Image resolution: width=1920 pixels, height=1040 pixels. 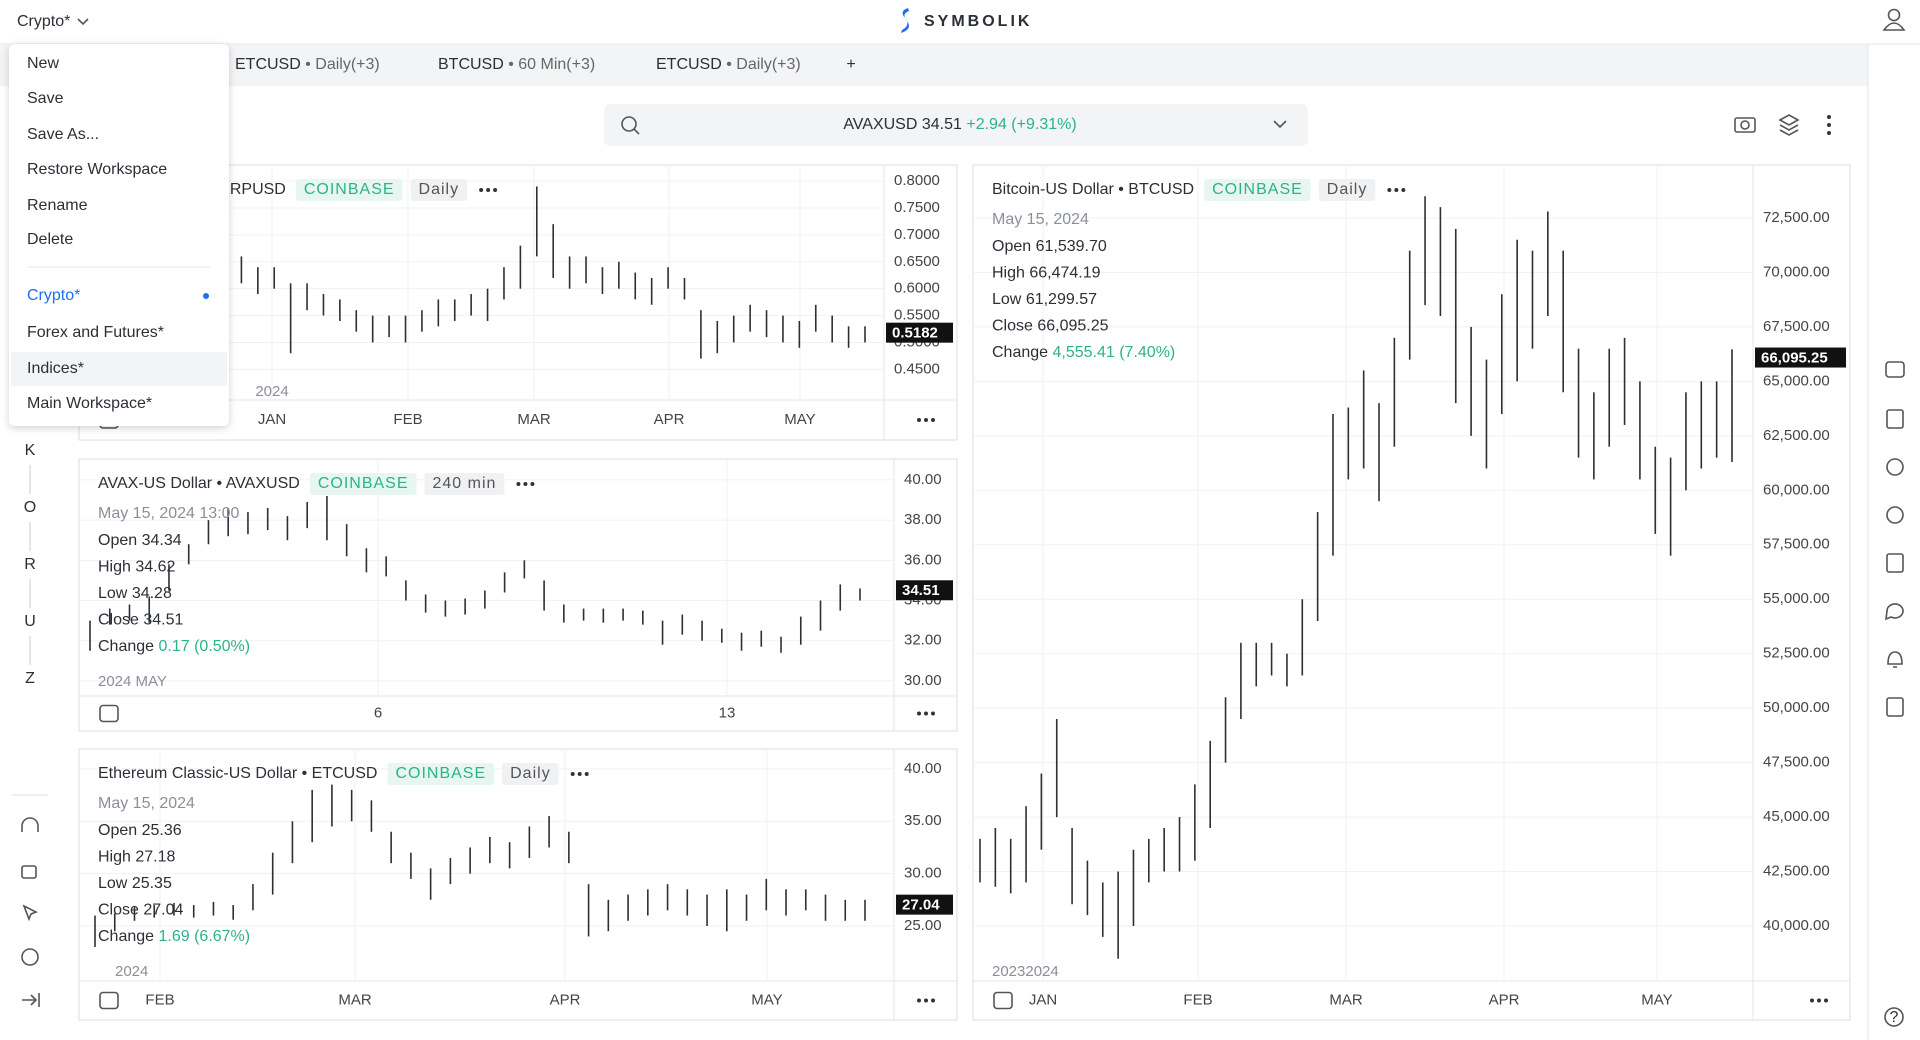 I want to click on visibility-icon, so click(x=30, y=957).